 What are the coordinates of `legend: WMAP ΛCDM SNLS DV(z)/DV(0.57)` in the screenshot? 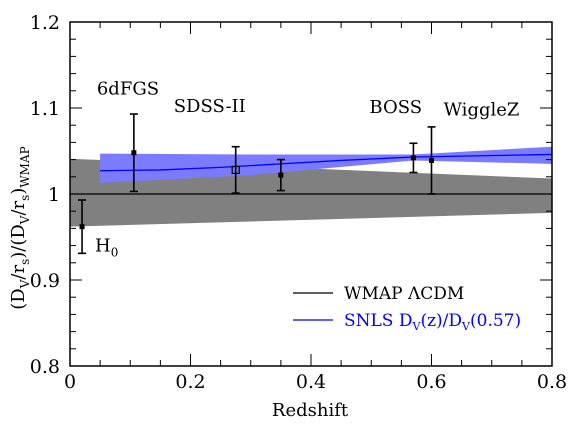 It's located at (407, 308).